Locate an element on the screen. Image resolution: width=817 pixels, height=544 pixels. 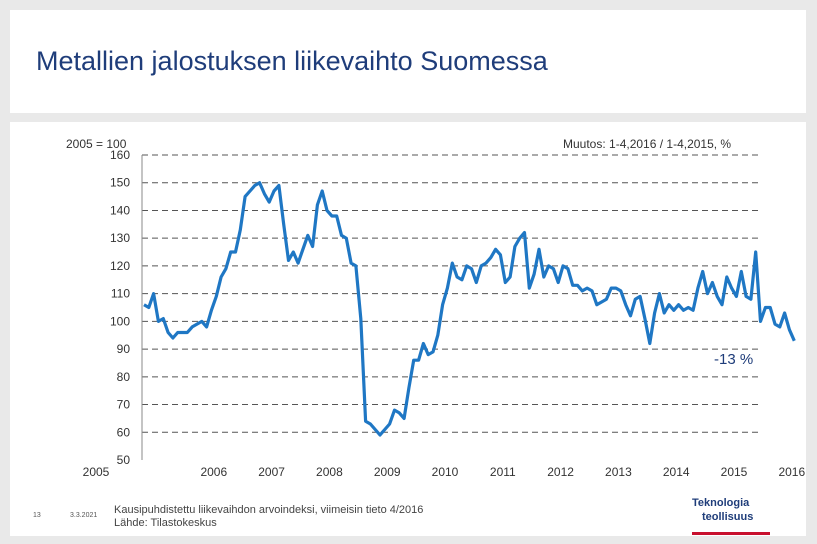
x-tick-label: 2007 is located at coordinates (271, 472).